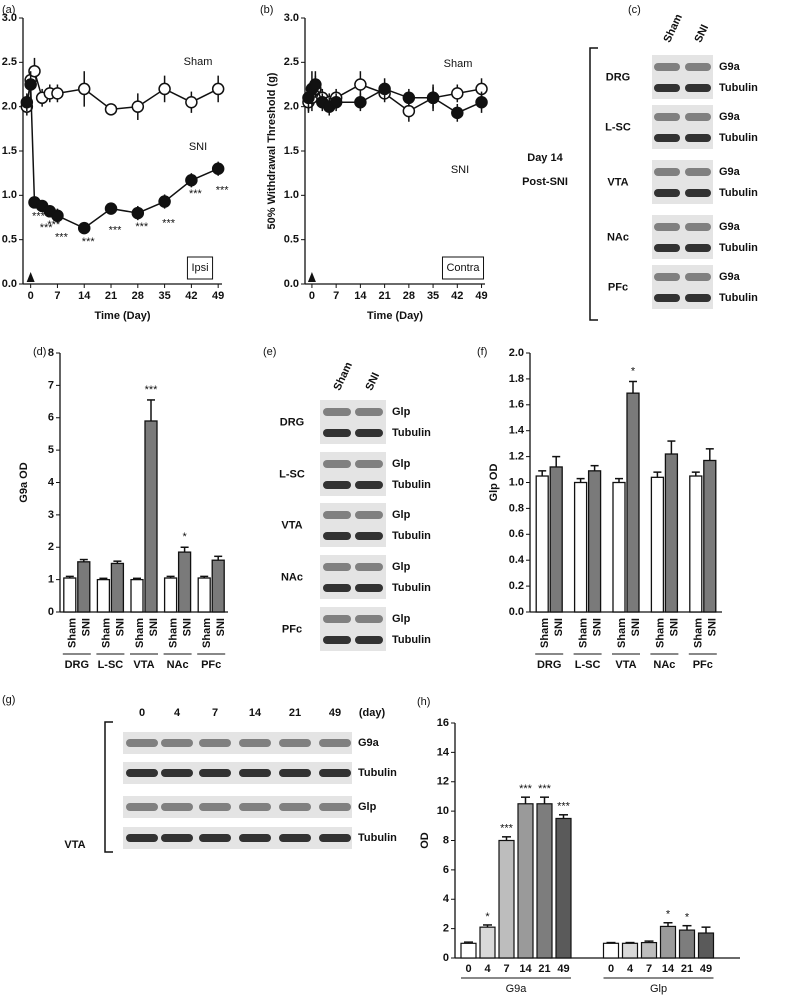 This screenshot has width=790, height=1005. I want to click on column-header: 49, so click(335, 713).